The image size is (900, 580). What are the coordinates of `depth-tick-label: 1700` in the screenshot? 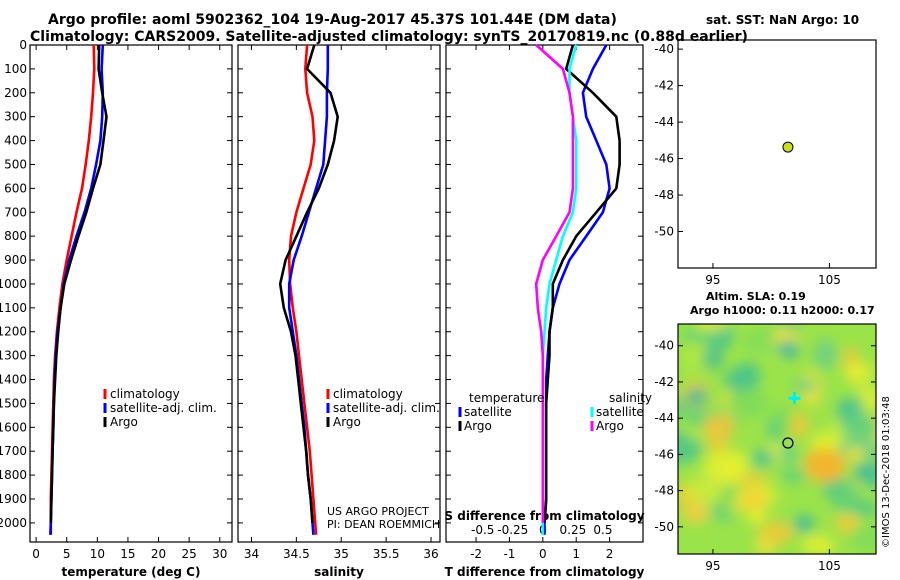 It's located at (13, 451).